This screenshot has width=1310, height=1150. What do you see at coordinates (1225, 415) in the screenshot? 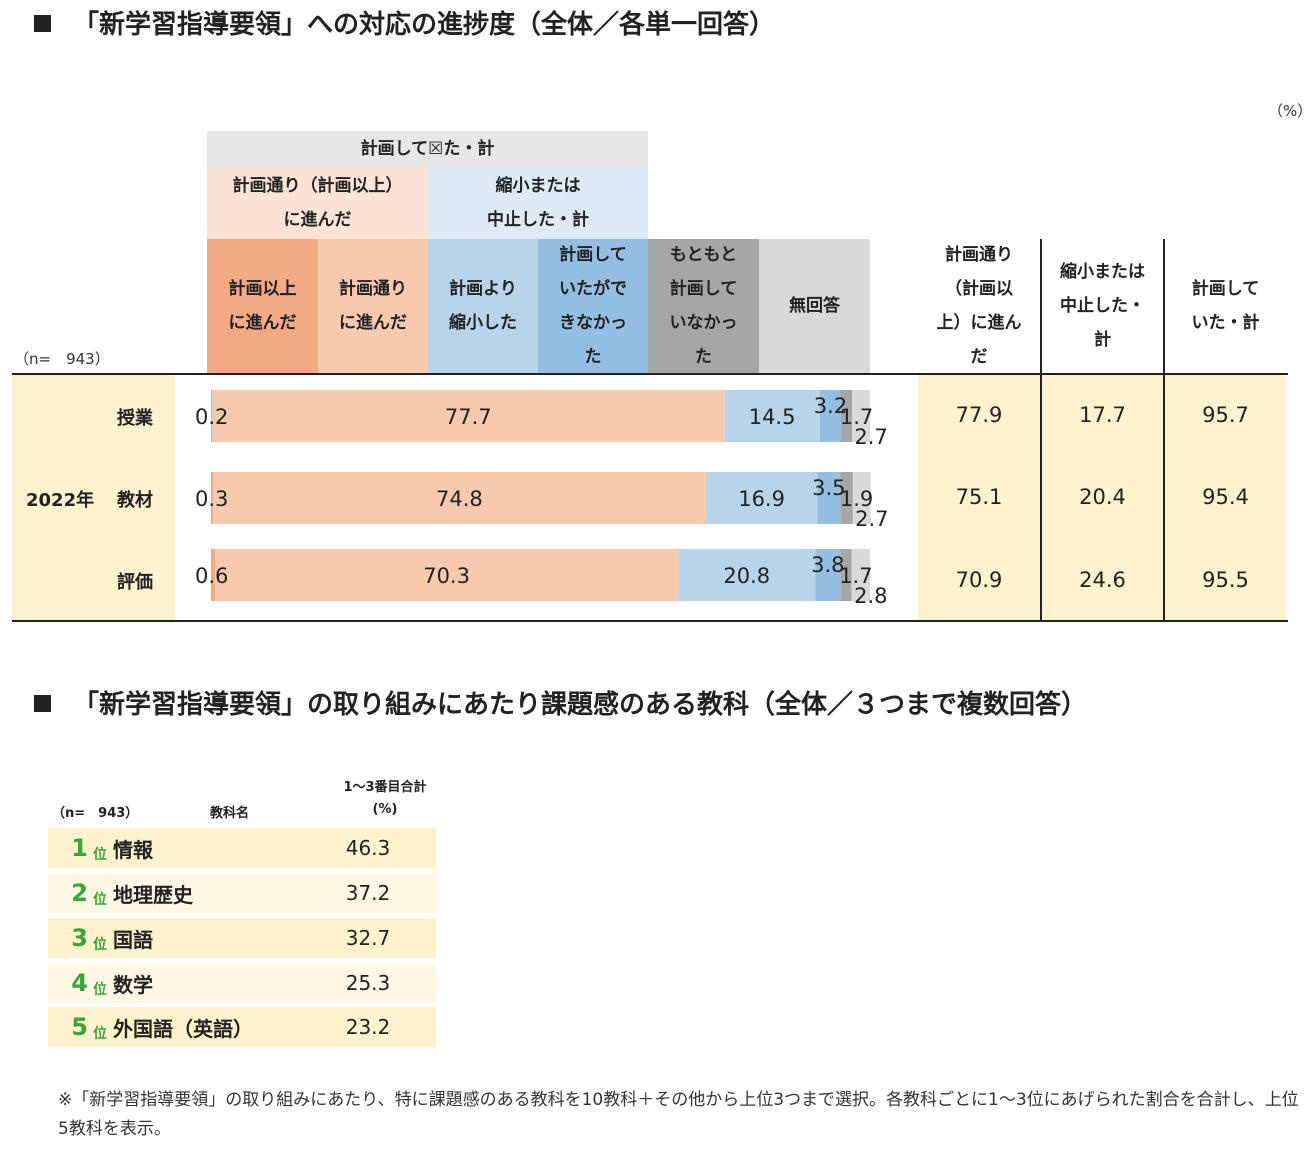
I see `summary-planned-0: 95.7` at bounding box center [1225, 415].